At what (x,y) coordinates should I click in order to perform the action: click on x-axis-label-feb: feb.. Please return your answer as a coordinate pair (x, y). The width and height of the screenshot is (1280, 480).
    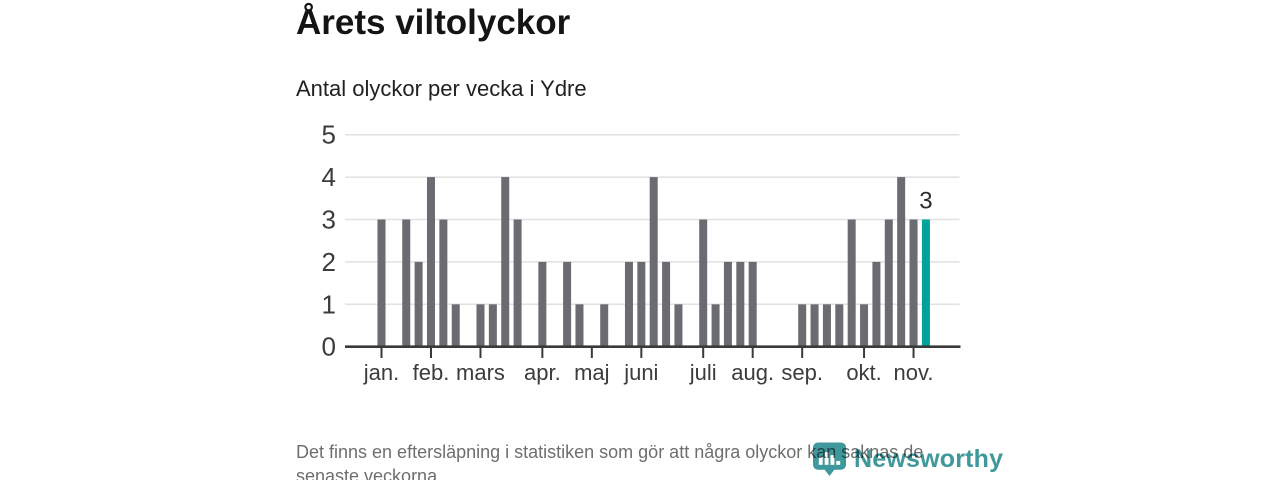
    Looking at the image, I should click on (431, 372).